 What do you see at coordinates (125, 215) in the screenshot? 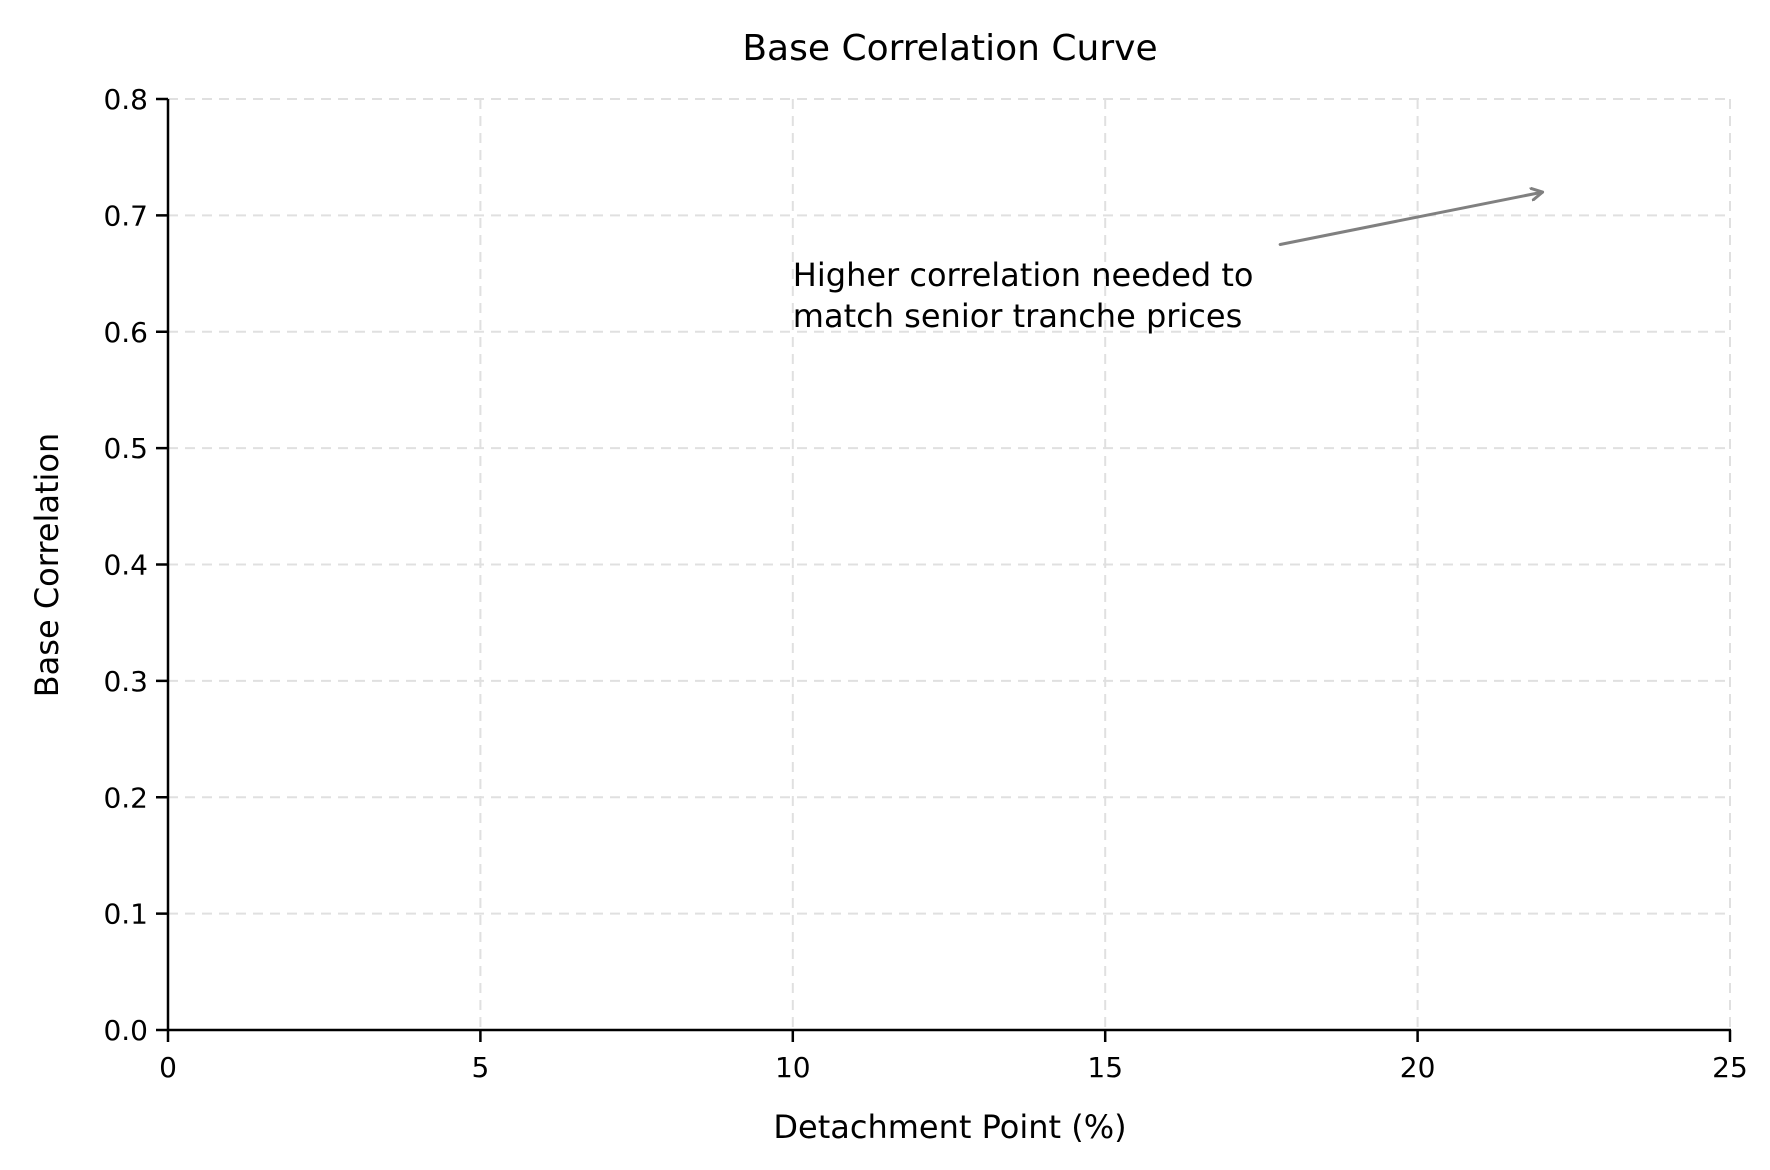
I see `y-tick-label: 0.7` at bounding box center [125, 215].